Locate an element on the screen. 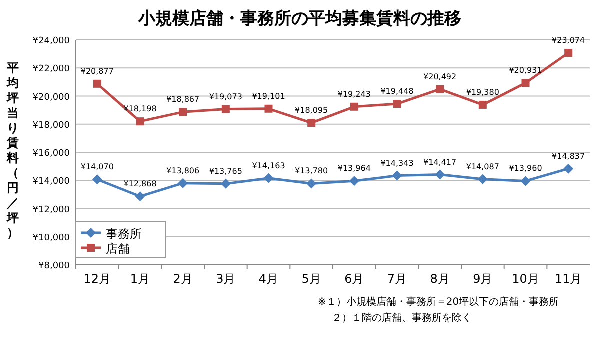 This screenshot has height=340, width=600. legend-label: 店舗 is located at coordinates (118, 249).